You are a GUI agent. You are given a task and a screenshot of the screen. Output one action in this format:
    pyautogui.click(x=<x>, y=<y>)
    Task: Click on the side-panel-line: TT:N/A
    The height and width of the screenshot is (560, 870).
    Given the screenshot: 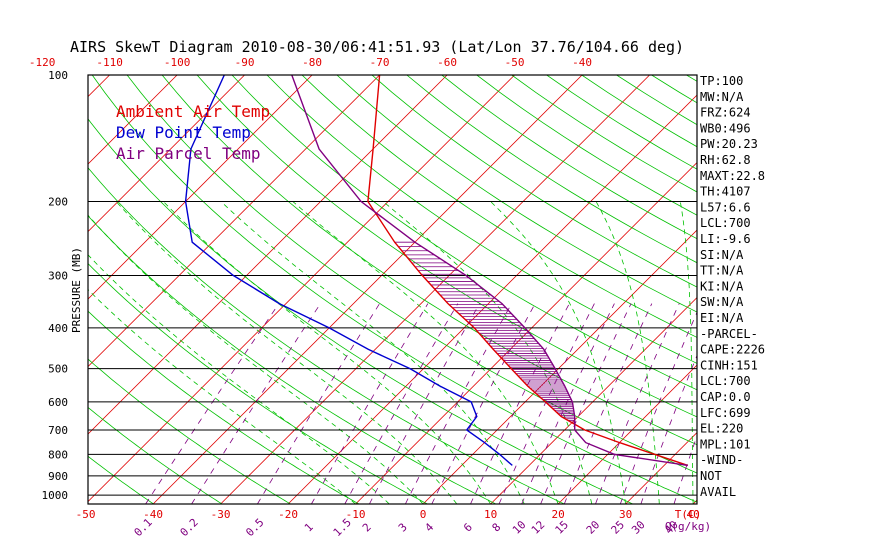 What is the action you would take?
    pyautogui.click(x=722, y=271)
    